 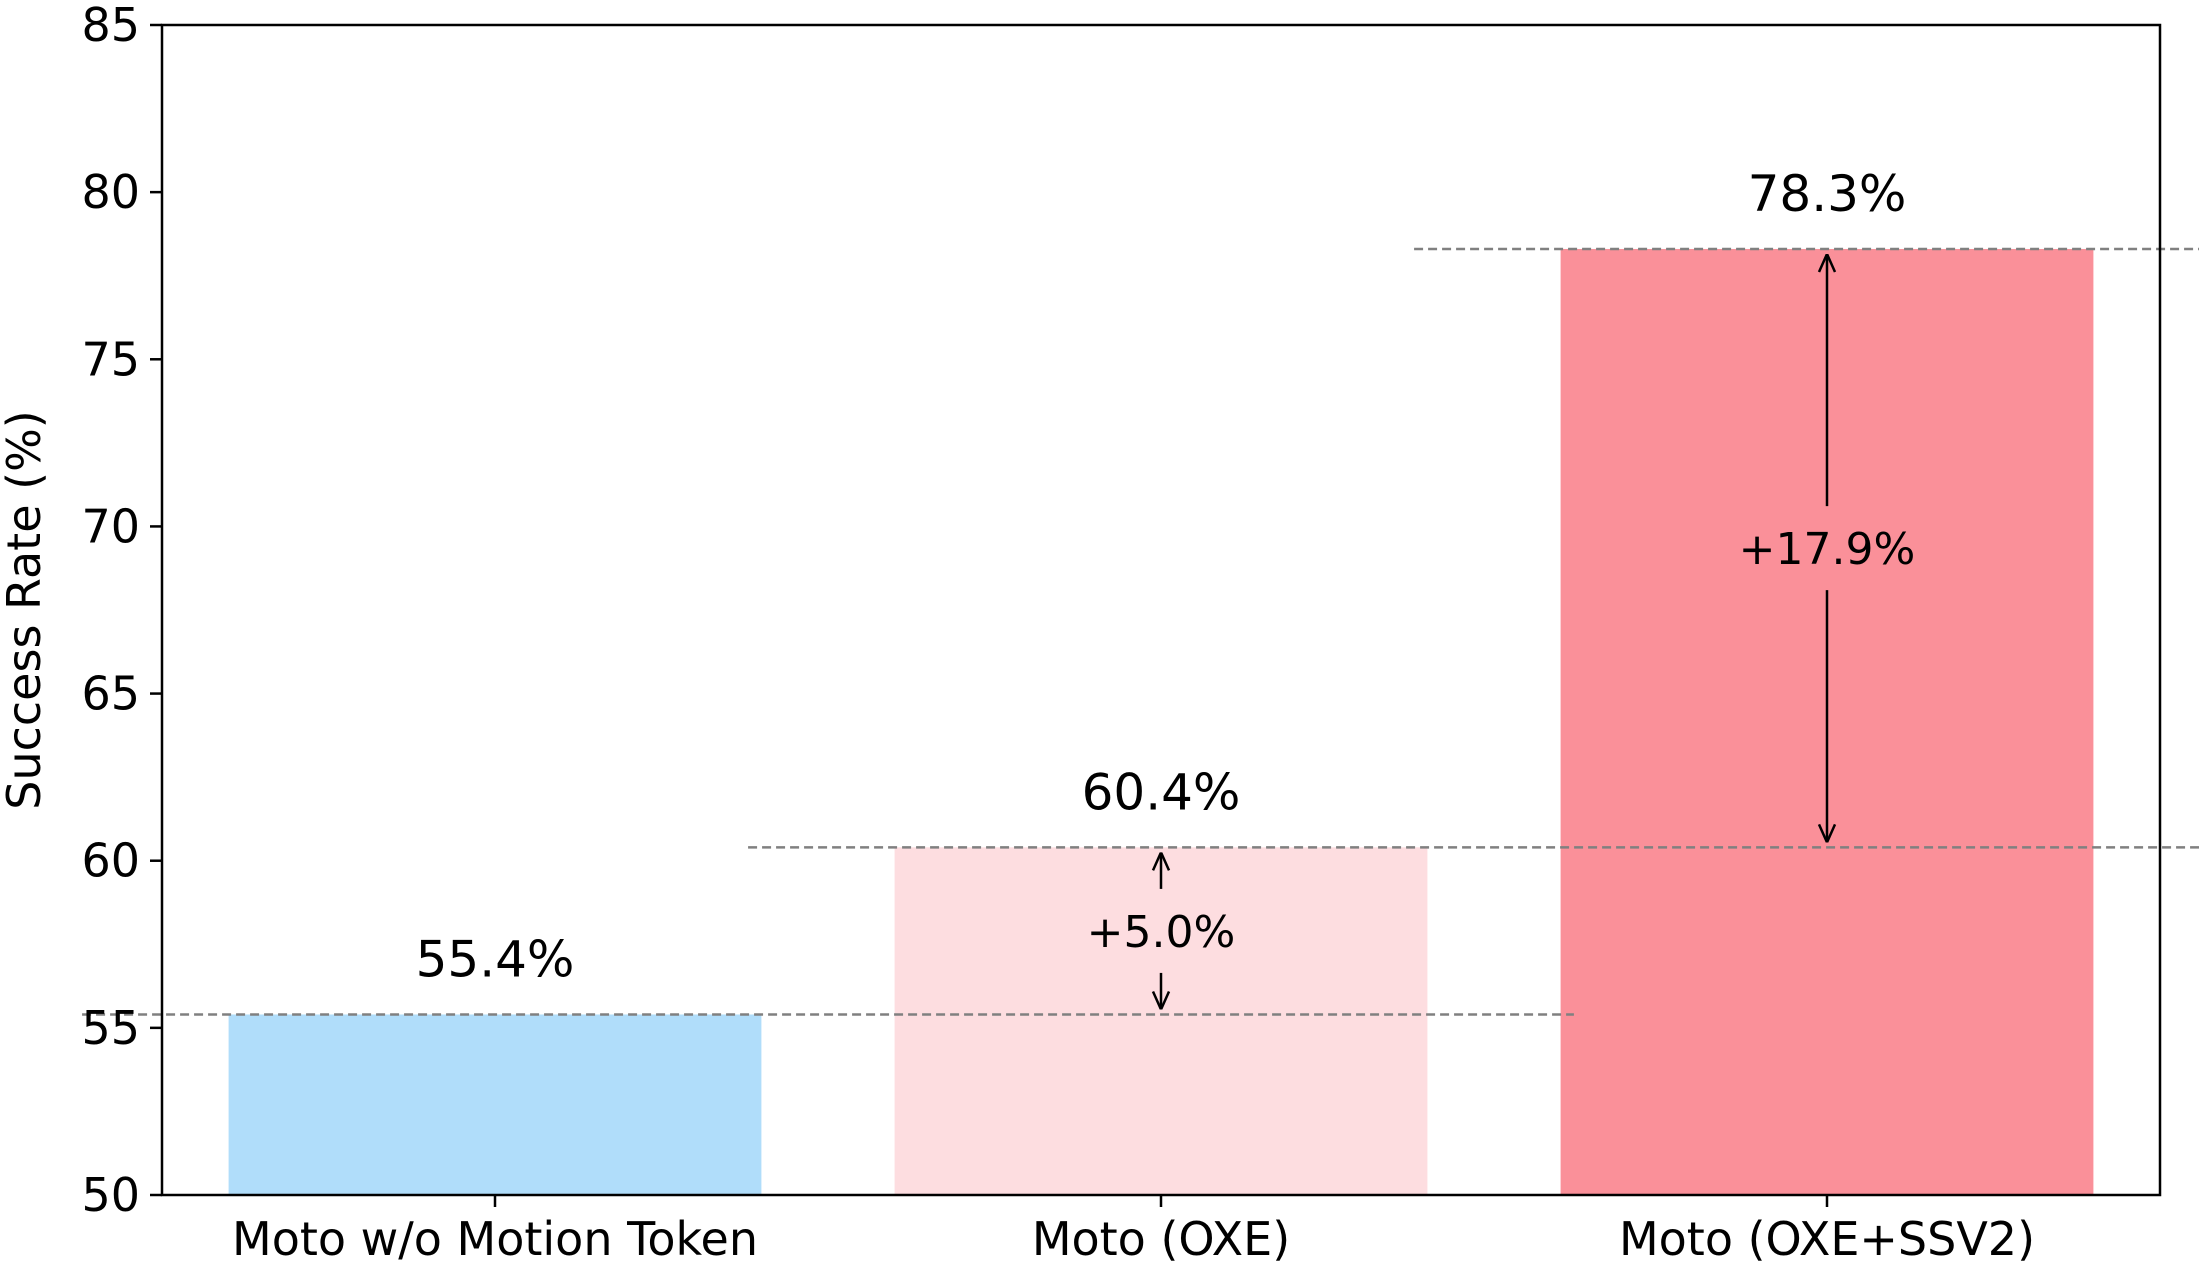 I want to click on y-tick-label-50: 50, so click(x=110, y=1195).